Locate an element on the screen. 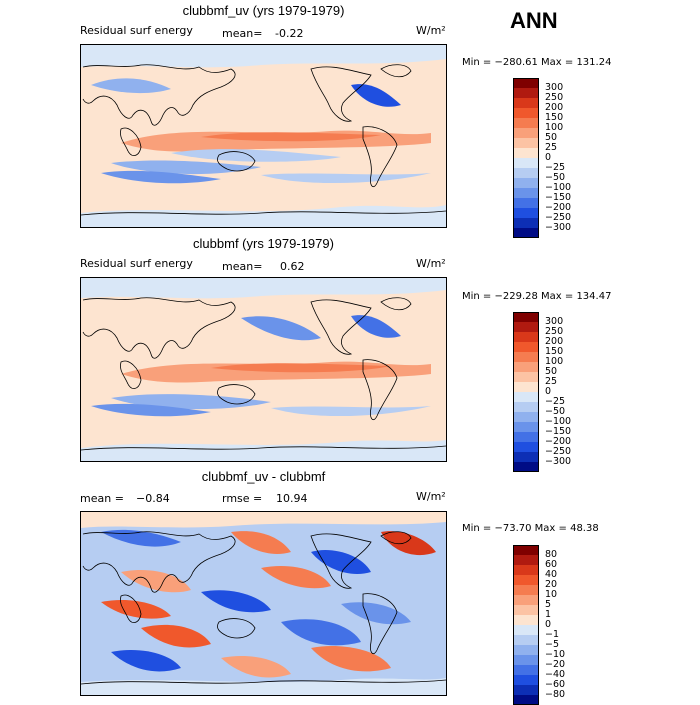  colorbar-tick: 10 is located at coordinates (551, 594).